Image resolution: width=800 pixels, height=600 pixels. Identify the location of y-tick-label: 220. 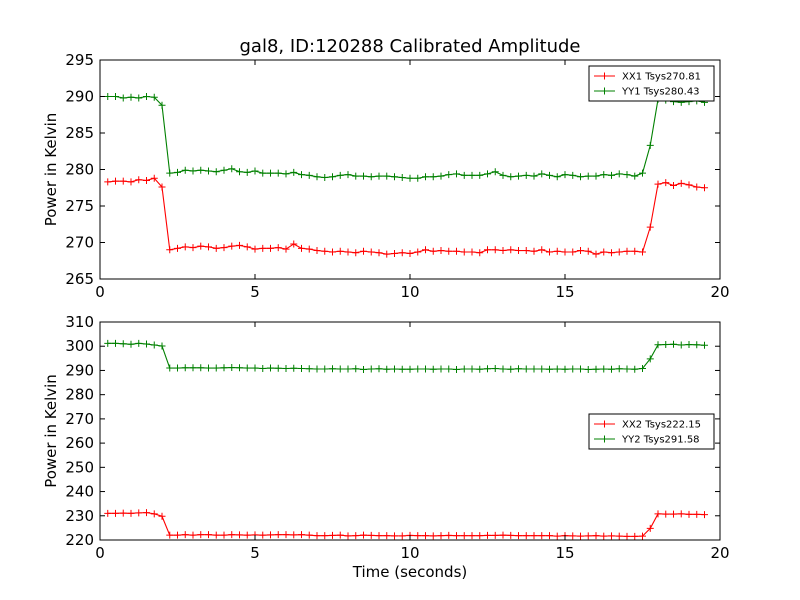
(79, 540).